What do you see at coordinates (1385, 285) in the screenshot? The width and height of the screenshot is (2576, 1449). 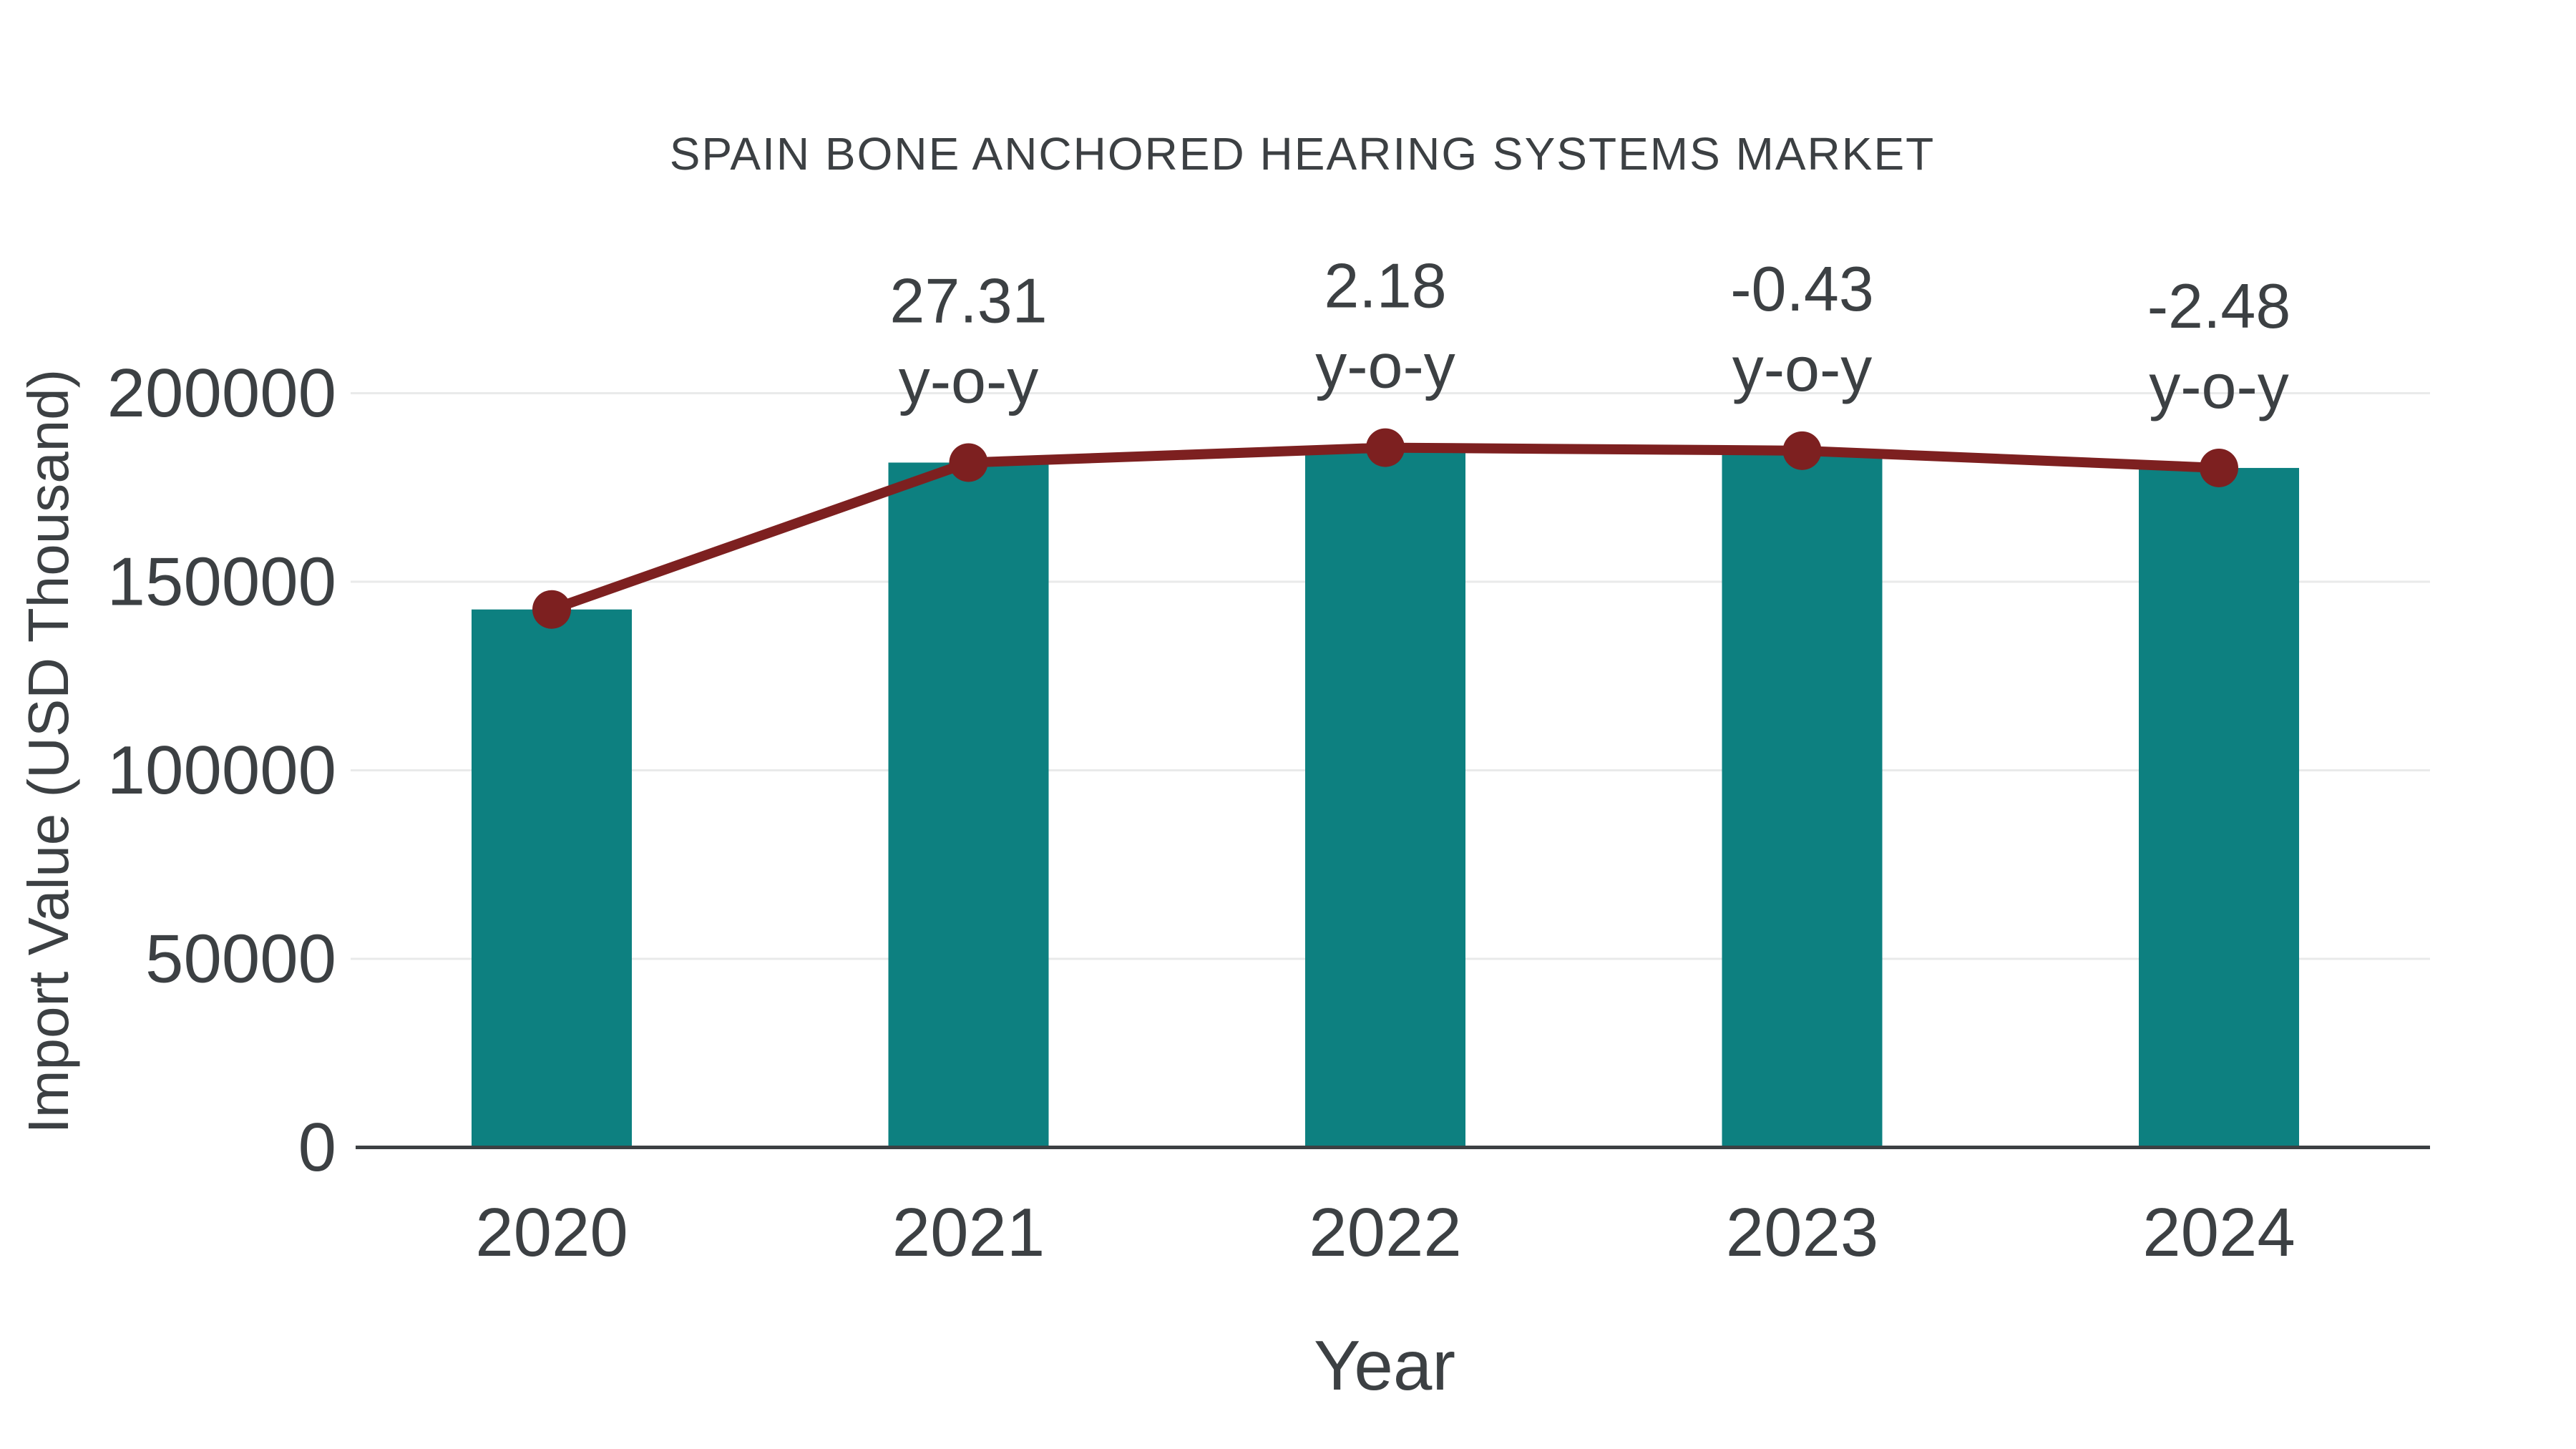 I see `annotation-2022-value: 2.18` at bounding box center [1385, 285].